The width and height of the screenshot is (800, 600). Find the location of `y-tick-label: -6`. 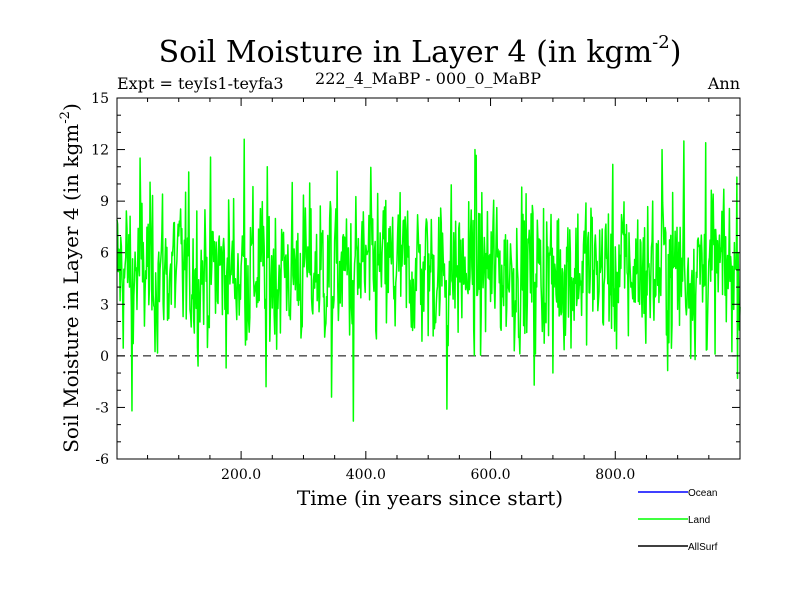

y-tick-label: -6 is located at coordinates (102, 460).